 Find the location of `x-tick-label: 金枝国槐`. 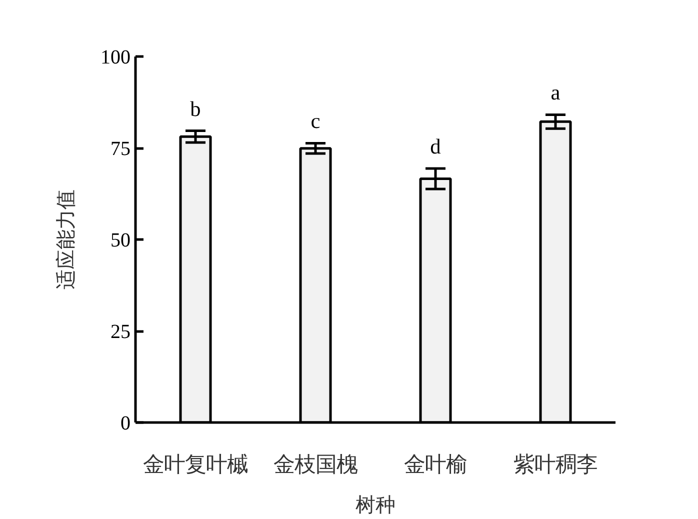

x-tick-label: 金枝国槐 is located at coordinates (316, 465).